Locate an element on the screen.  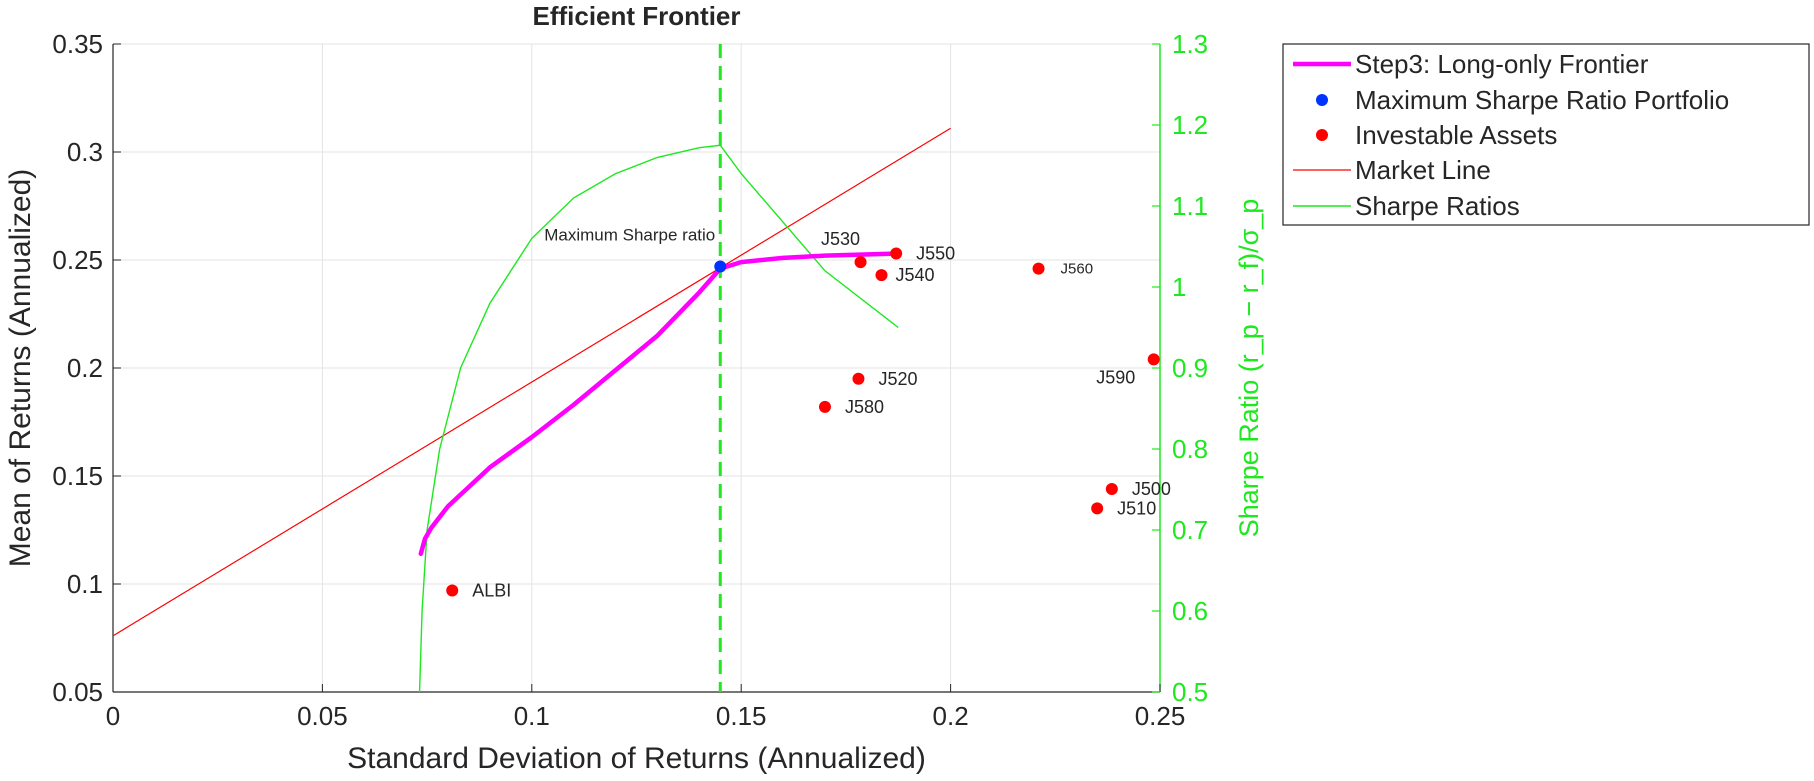
y2-tick-label: 0.5 is located at coordinates (1190, 692).